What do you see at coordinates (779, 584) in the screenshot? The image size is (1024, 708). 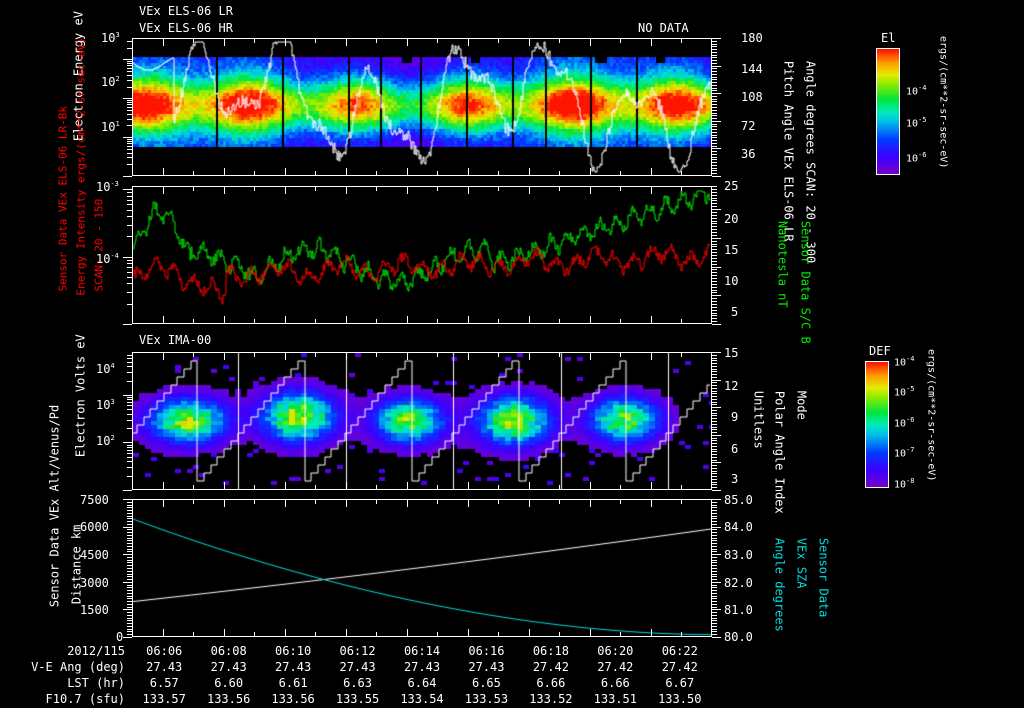 I see `panel4-right-axis-label-3: Angle degrees` at bounding box center [779, 584].